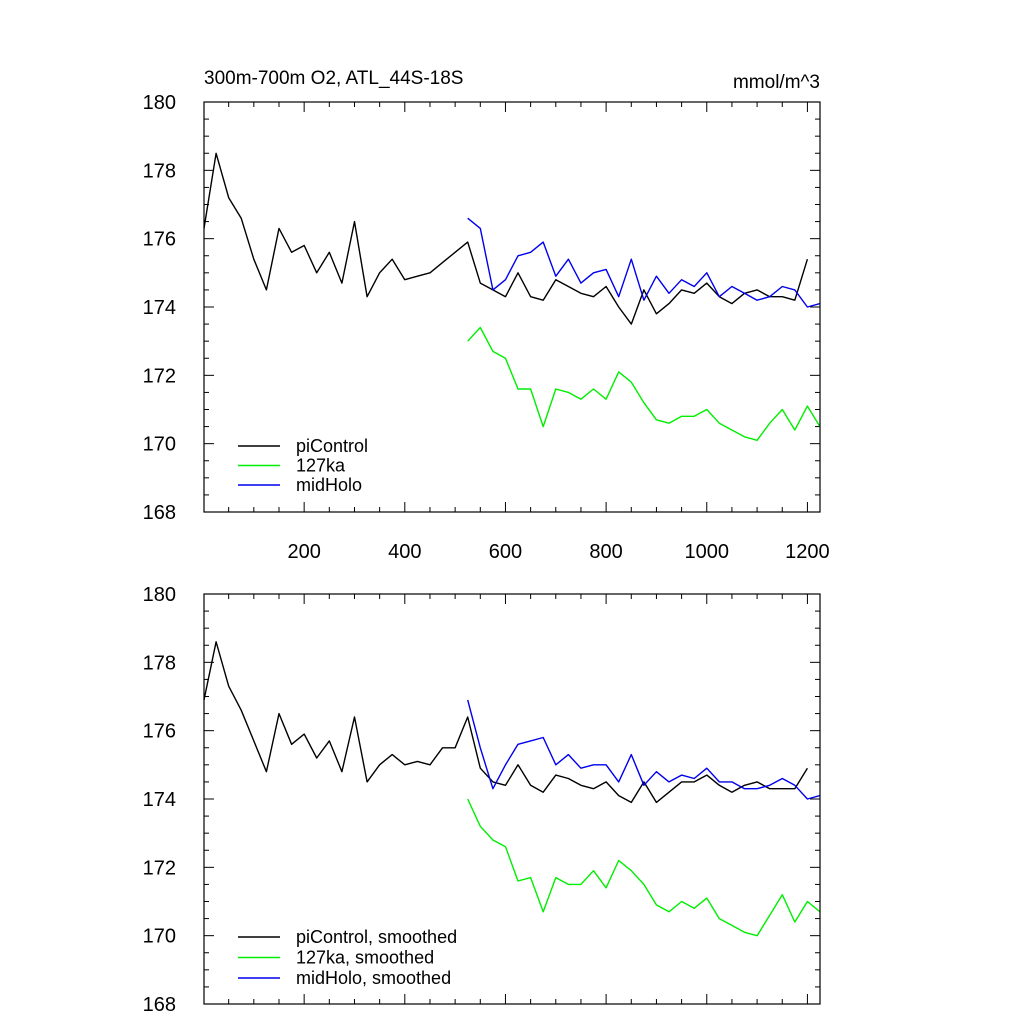 The width and height of the screenshot is (1024, 1024). Describe the element at coordinates (644, 383) in the screenshot. I see `series-line-127ka` at that location.